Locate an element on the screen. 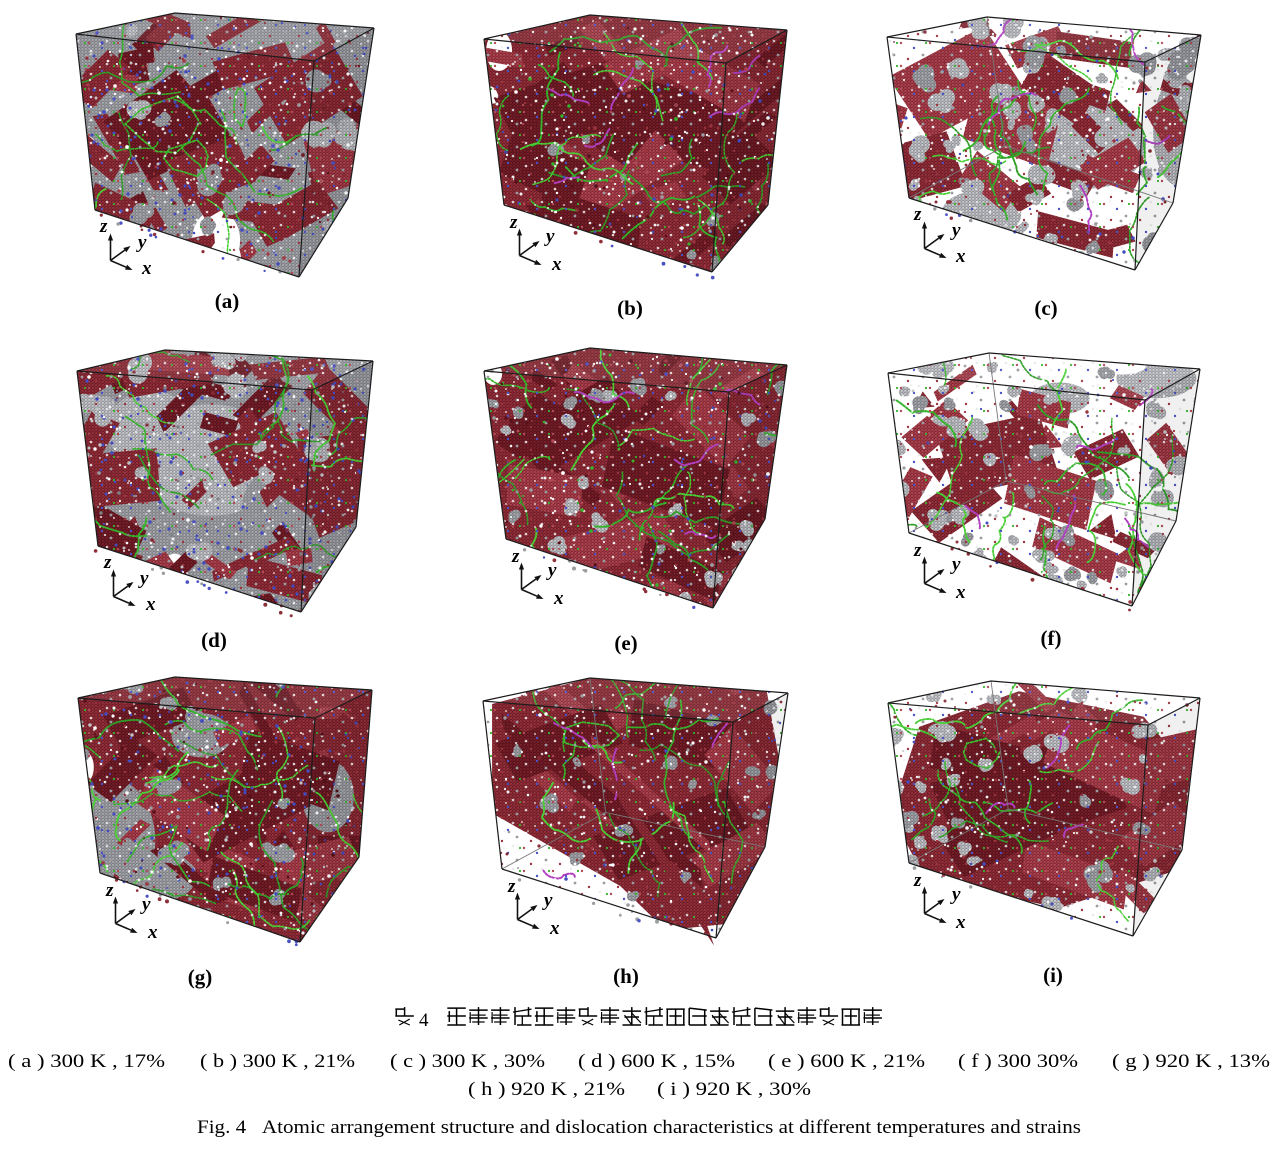 This screenshot has height=1158, width=1278. svg-text: (g) is located at coordinates (200, 977).